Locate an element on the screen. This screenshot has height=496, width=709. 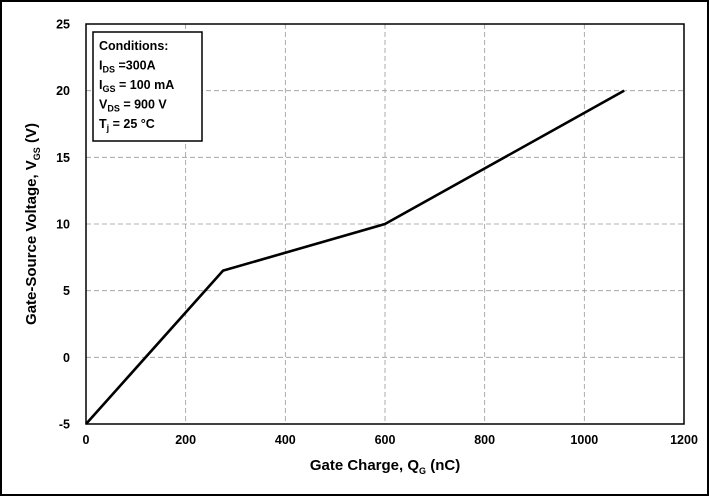
x-tick-label: 600 is located at coordinates (385, 440).